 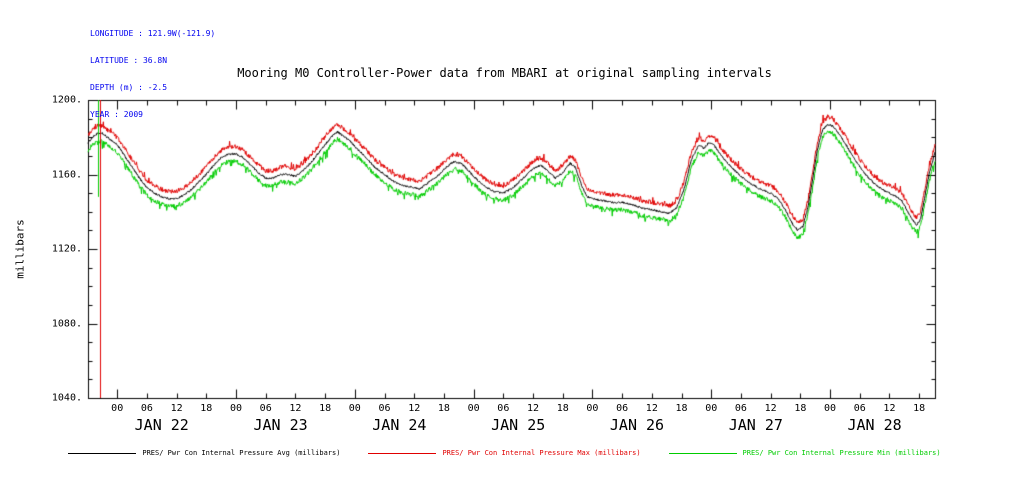 What do you see at coordinates (66, 249) in the screenshot?
I see `y-tick-label: 1120.` at bounding box center [66, 249].